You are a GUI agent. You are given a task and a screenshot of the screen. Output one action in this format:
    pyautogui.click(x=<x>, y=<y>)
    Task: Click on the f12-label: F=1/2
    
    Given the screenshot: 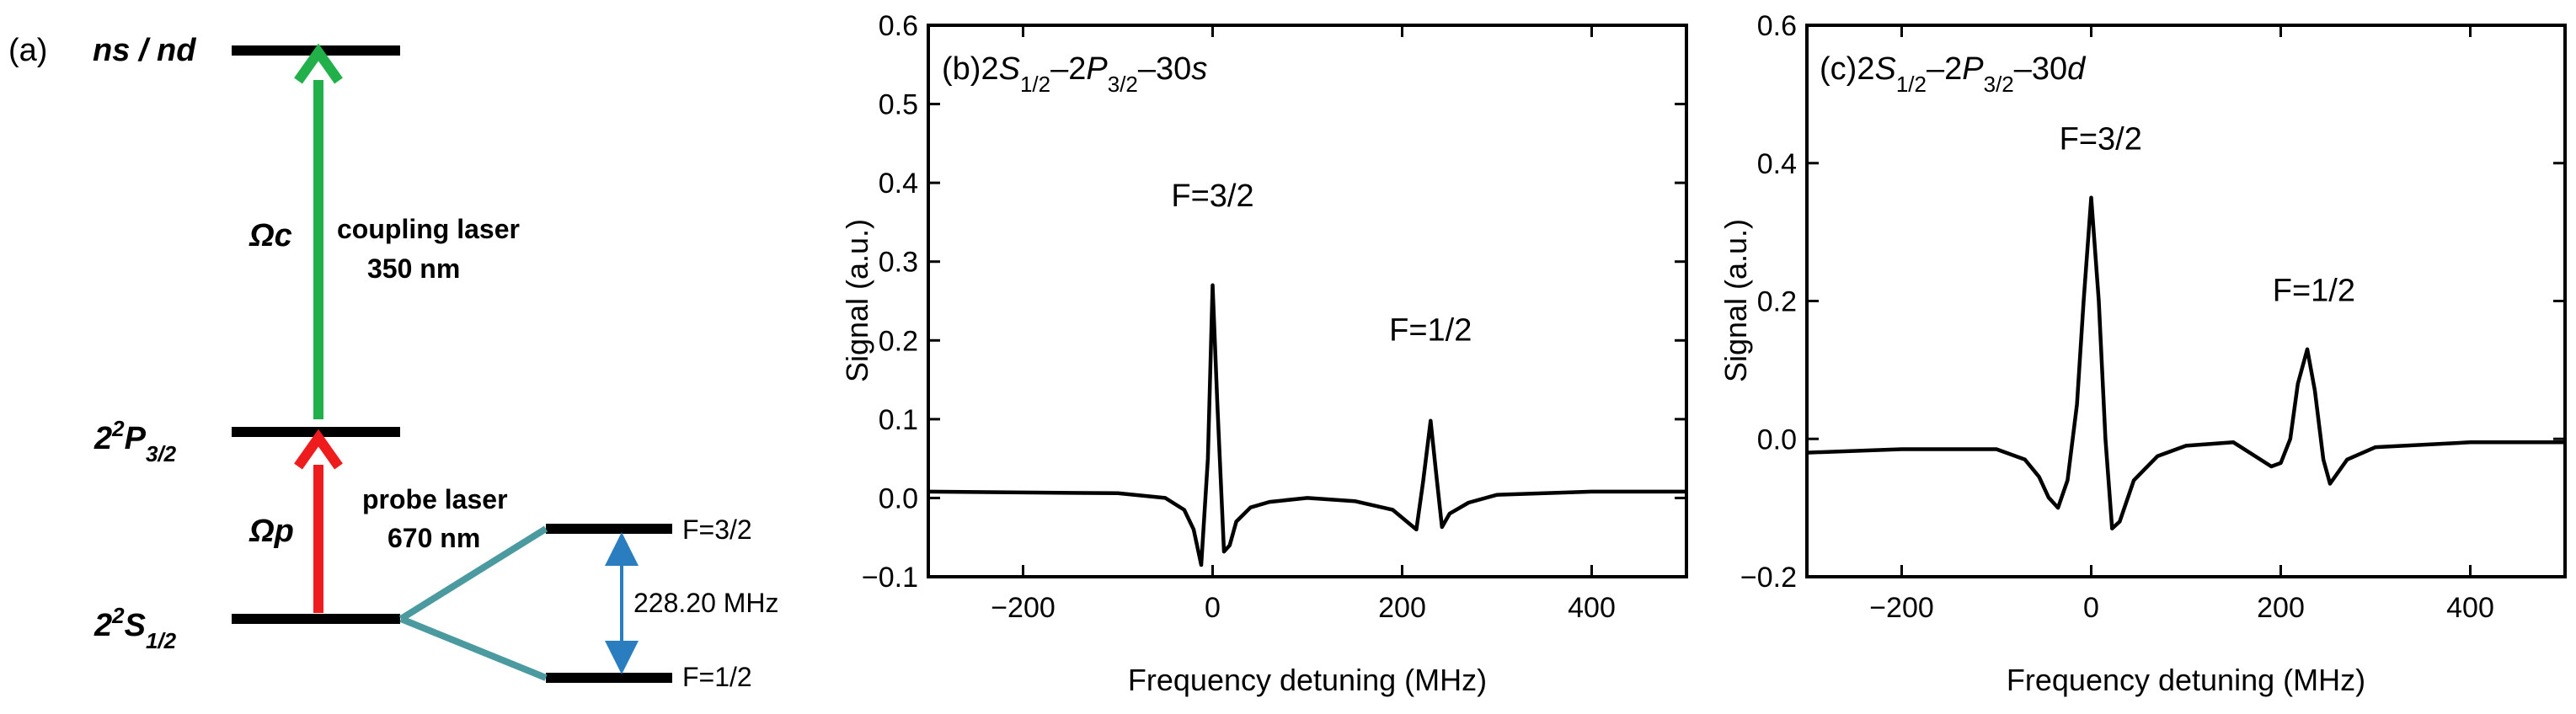 What is the action you would take?
    pyautogui.click(x=717, y=677)
    